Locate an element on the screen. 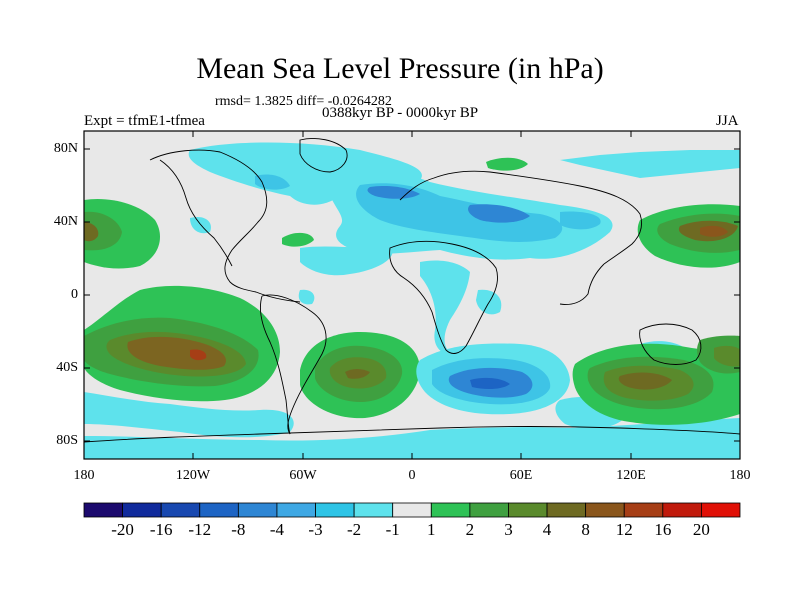  season-label: JJA is located at coordinates (727, 121).